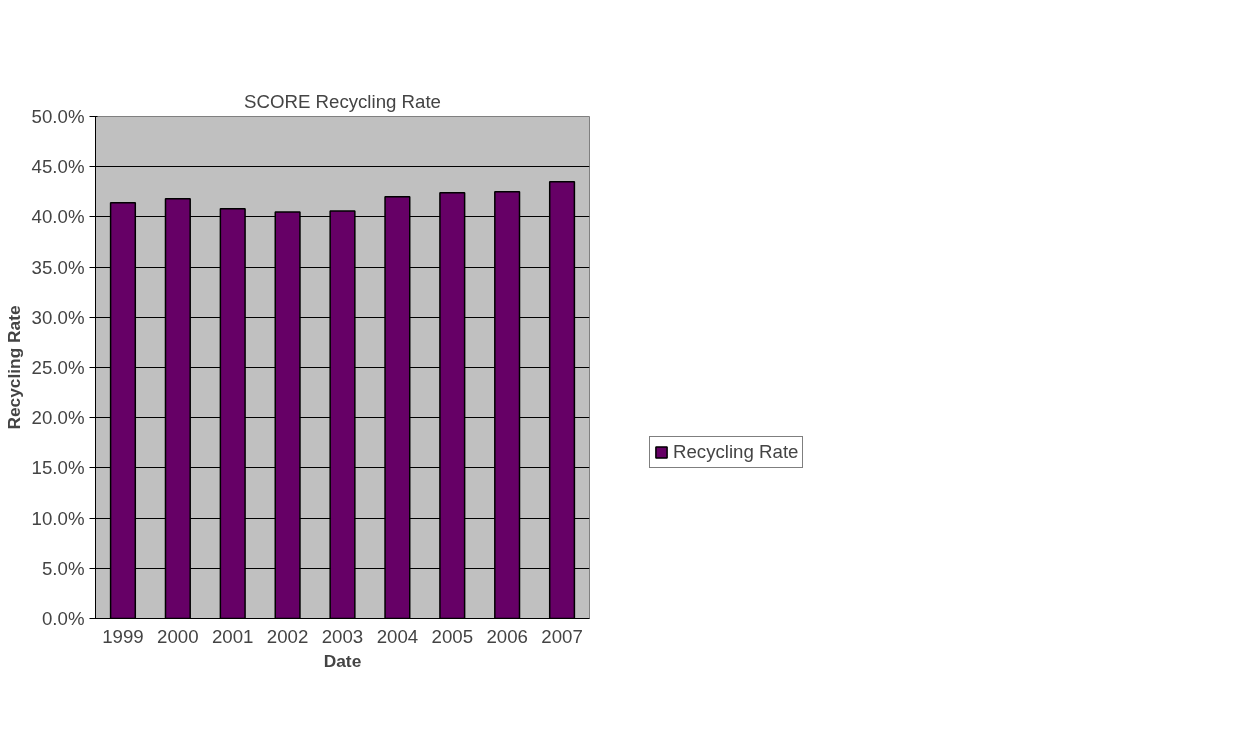 This screenshot has height=732, width=1247. I want to click on x-tick-label: 2006, so click(507, 636).